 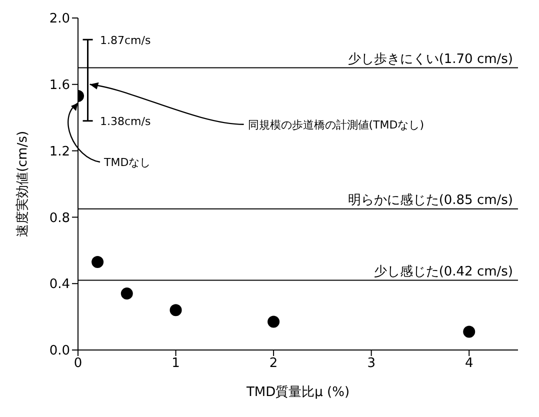 What do you see at coordinates (297, 392) in the screenshot?
I see `x-axis-title: TMD質量比μ (%)` at bounding box center [297, 392].